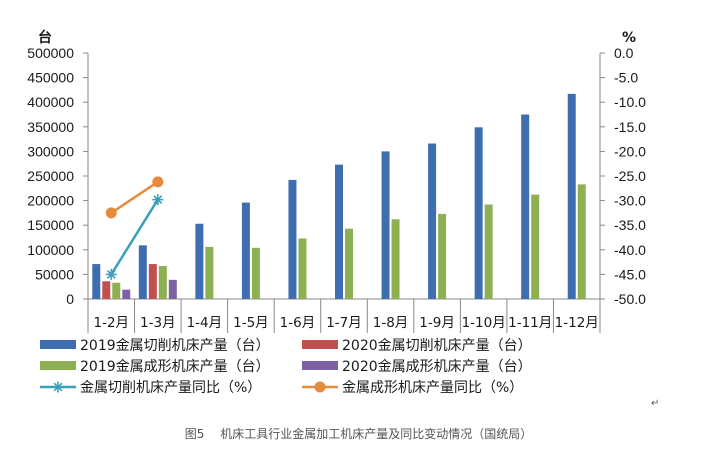  What do you see at coordinates (630, 127) in the screenshot?
I see `right-tick-label: -15.0` at bounding box center [630, 127].